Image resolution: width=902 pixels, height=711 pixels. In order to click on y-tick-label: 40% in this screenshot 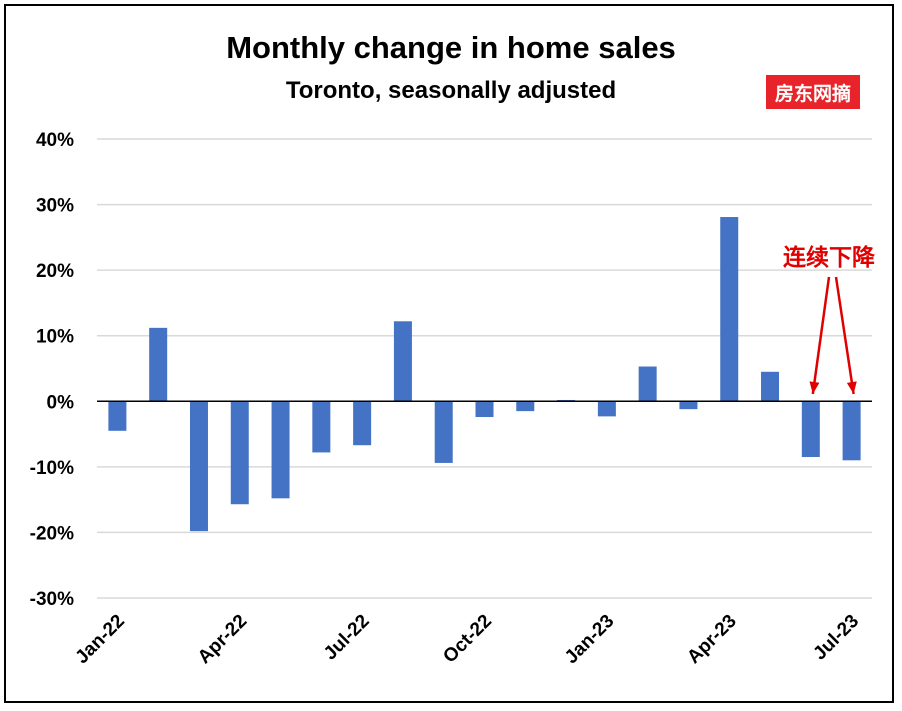, I will do `click(55, 140)`.